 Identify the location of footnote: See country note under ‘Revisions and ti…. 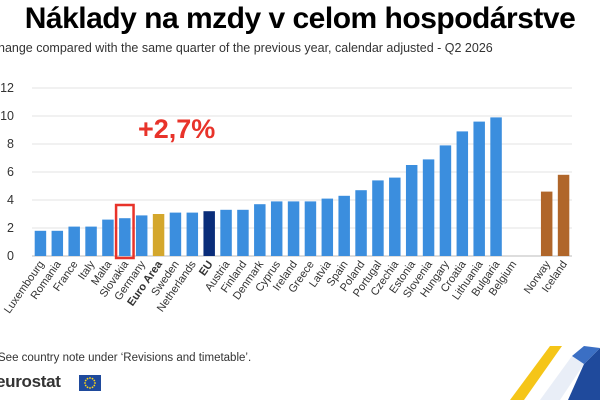
(126, 358).